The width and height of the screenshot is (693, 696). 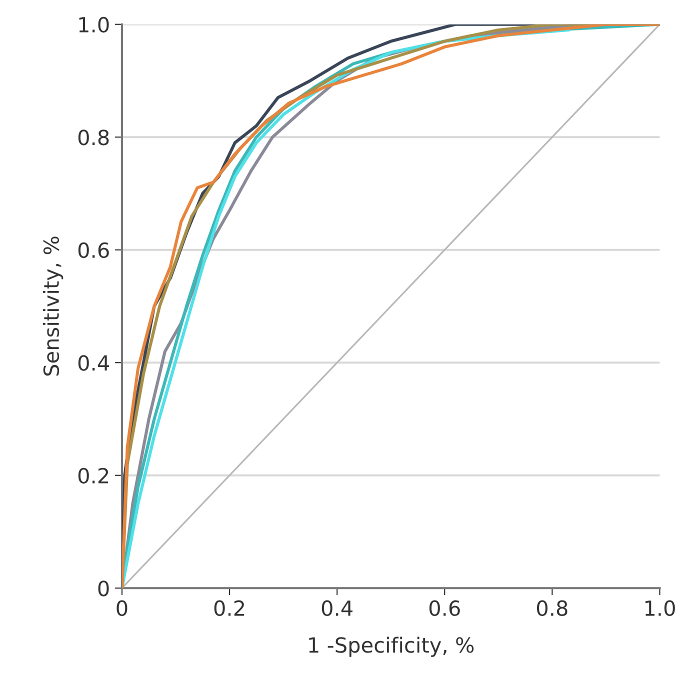 I want to click on y-tick-label: 0.2, so click(x=93, y=476).